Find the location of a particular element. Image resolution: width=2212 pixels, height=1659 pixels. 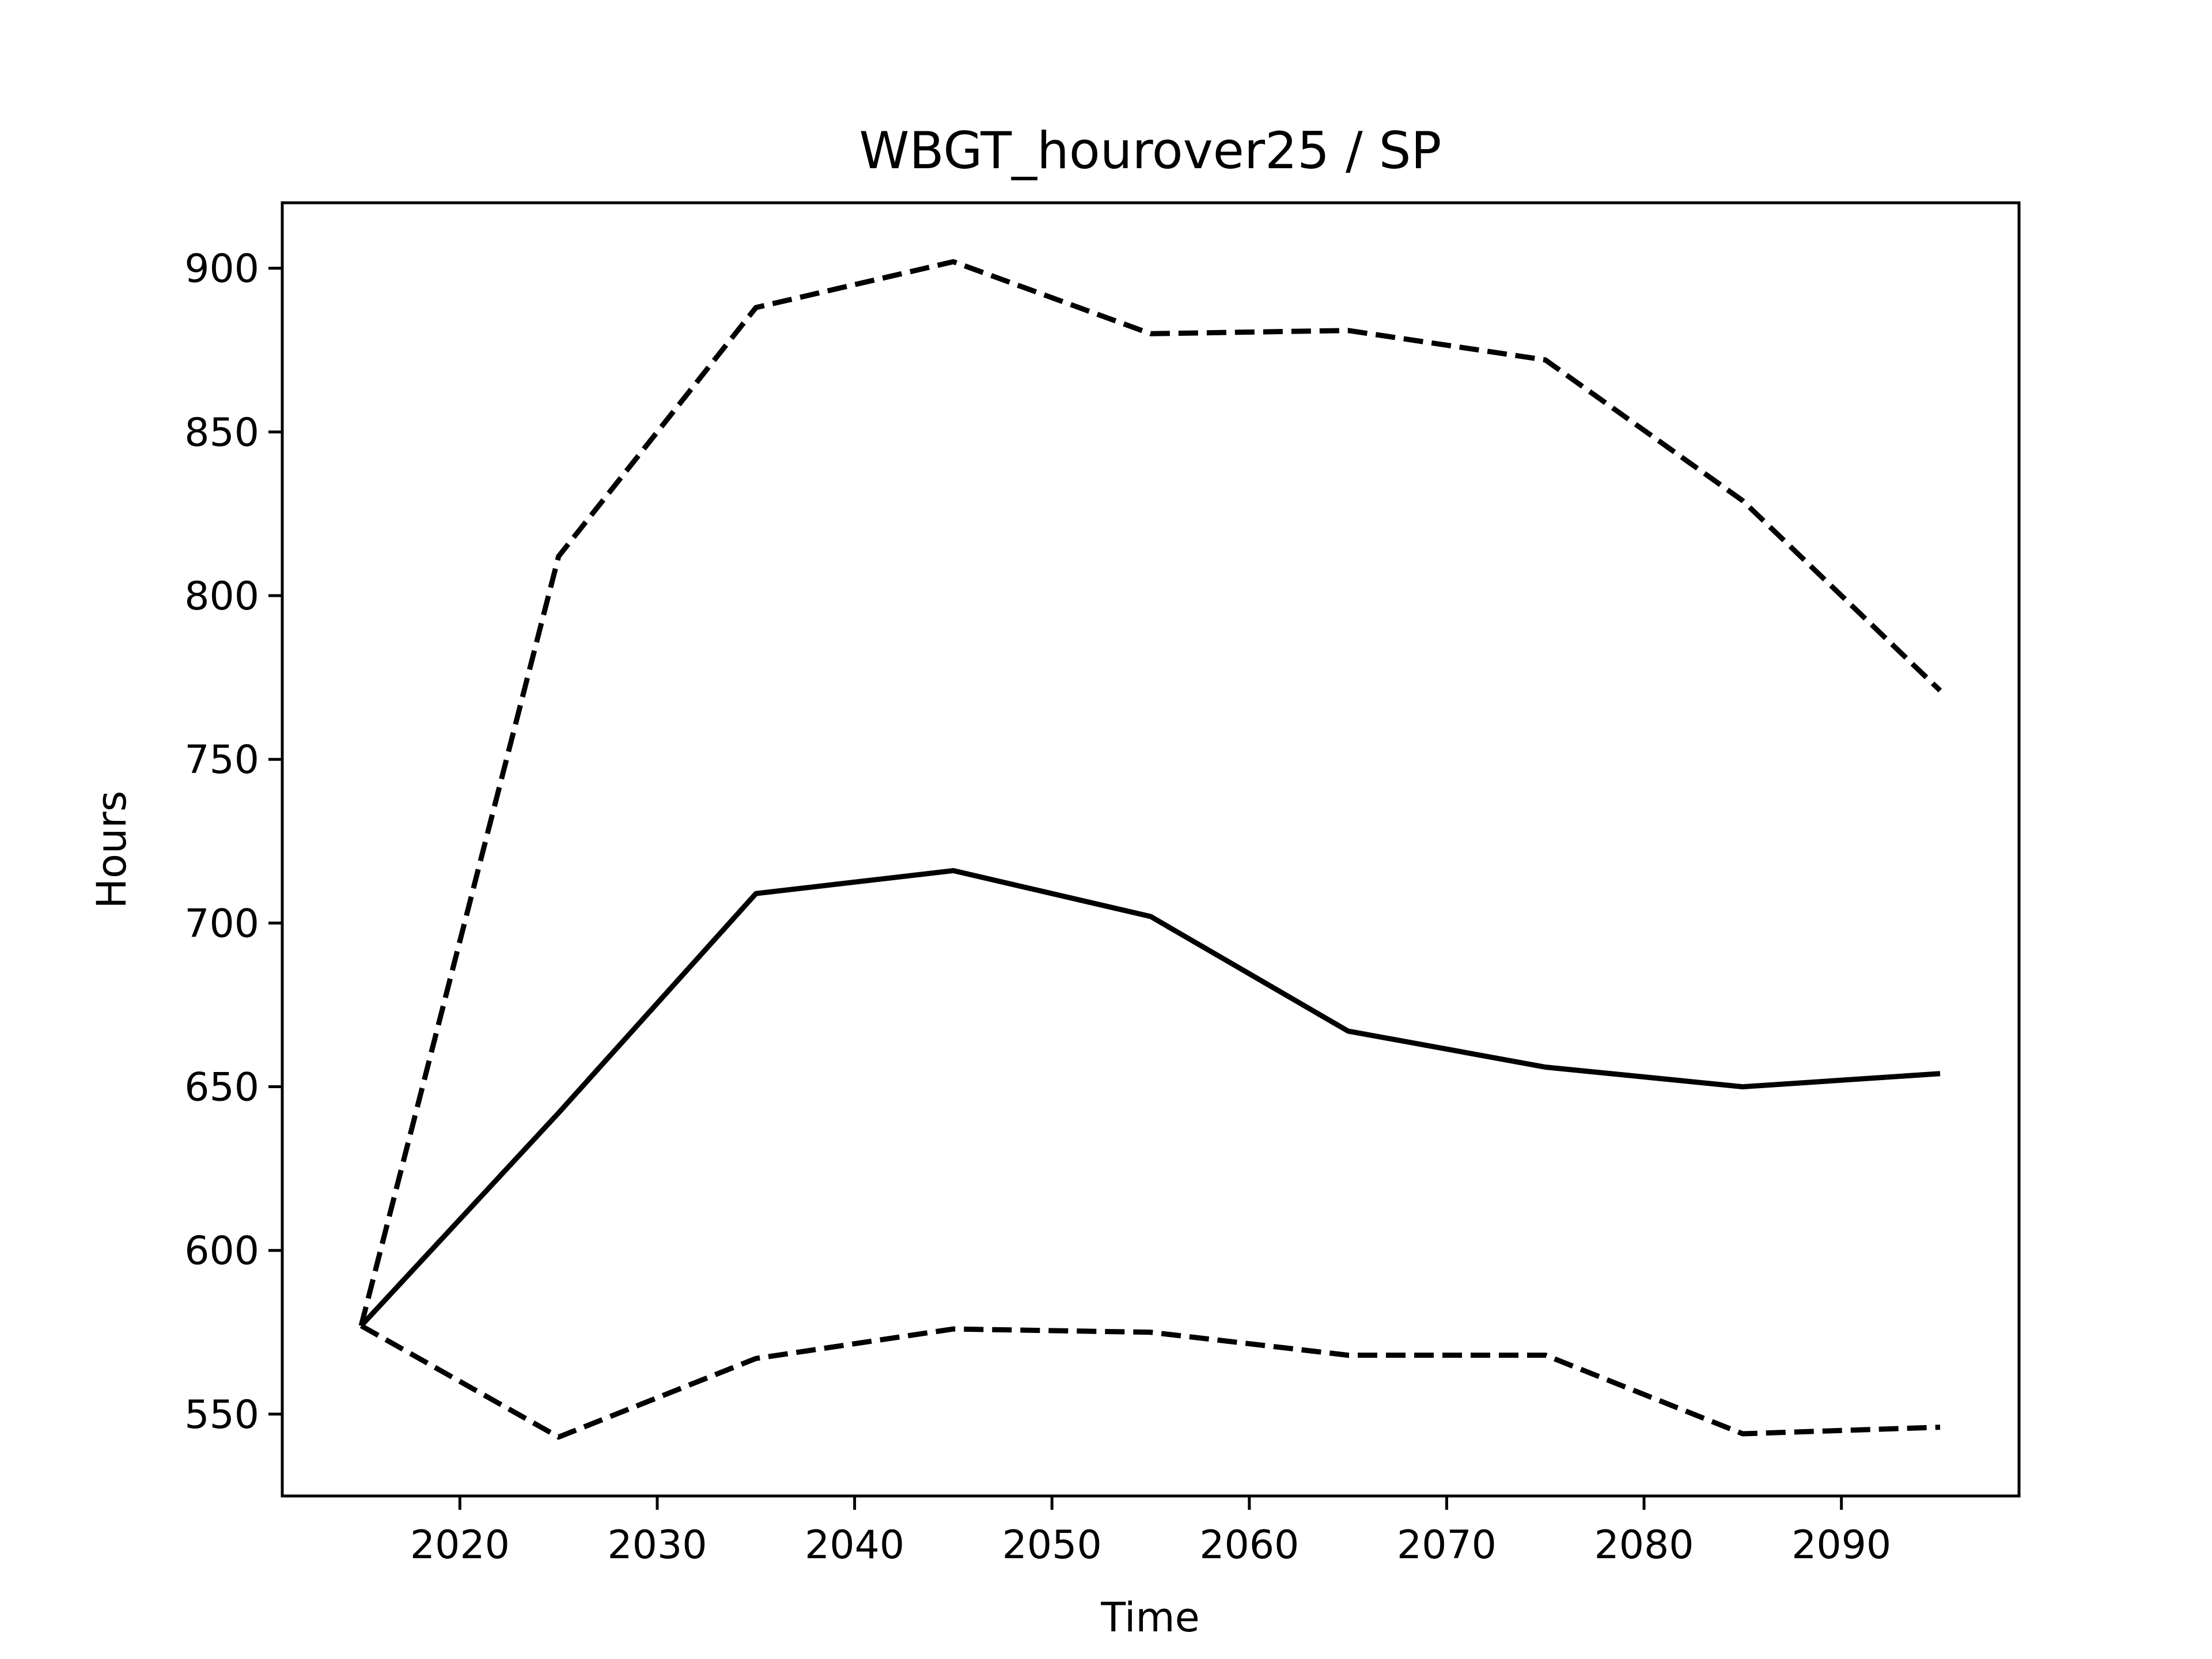

y-tick-label: 650 is located at coordinates (221, 1088).